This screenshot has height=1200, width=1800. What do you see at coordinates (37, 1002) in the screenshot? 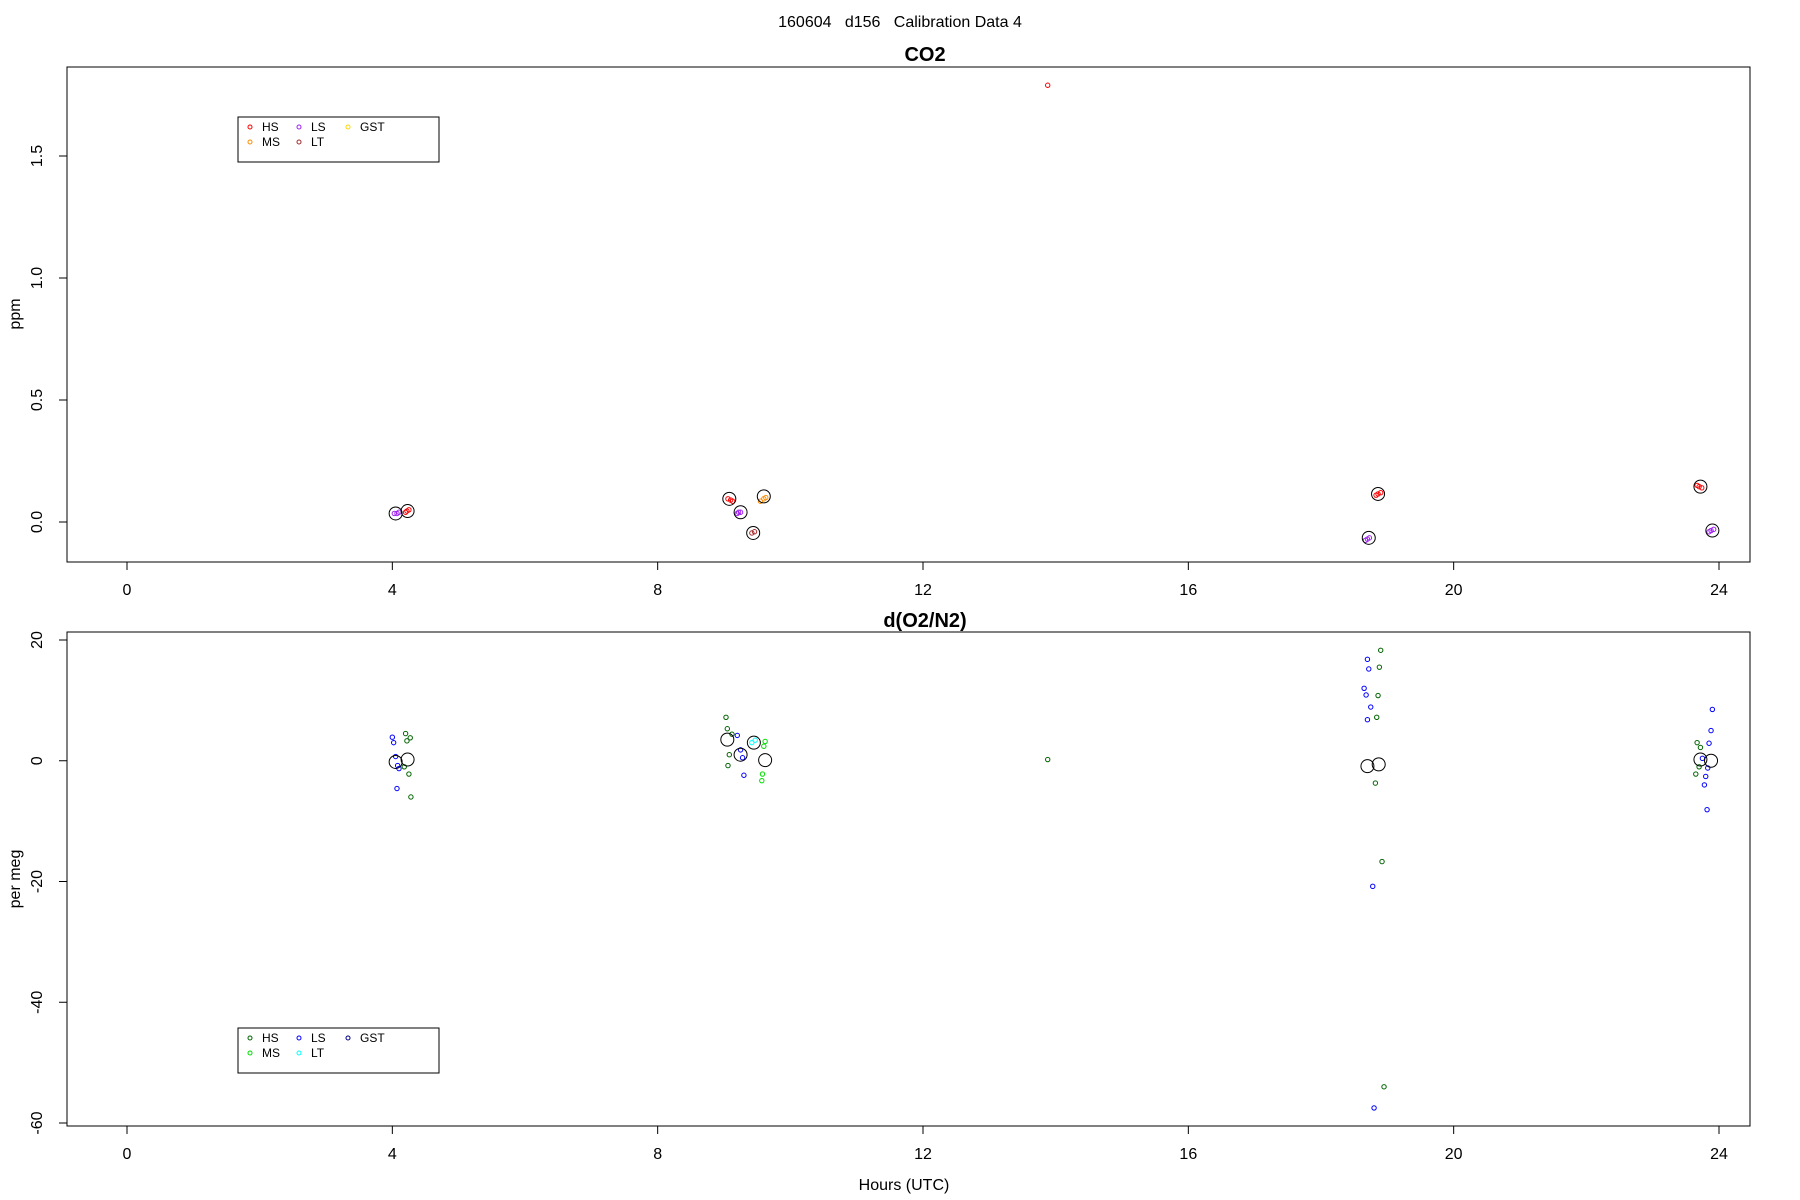
I see `o2n2-y-tick-label: -40` at bounding box center [37, 1002].